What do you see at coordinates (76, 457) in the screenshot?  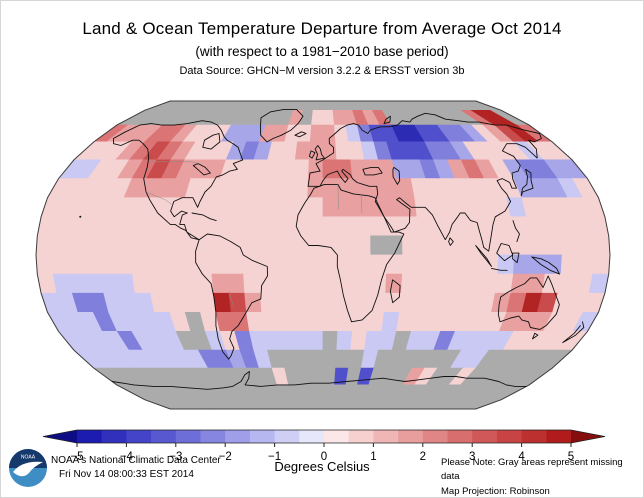 I see `svg-text: −5` at bounding box center [76, 457].